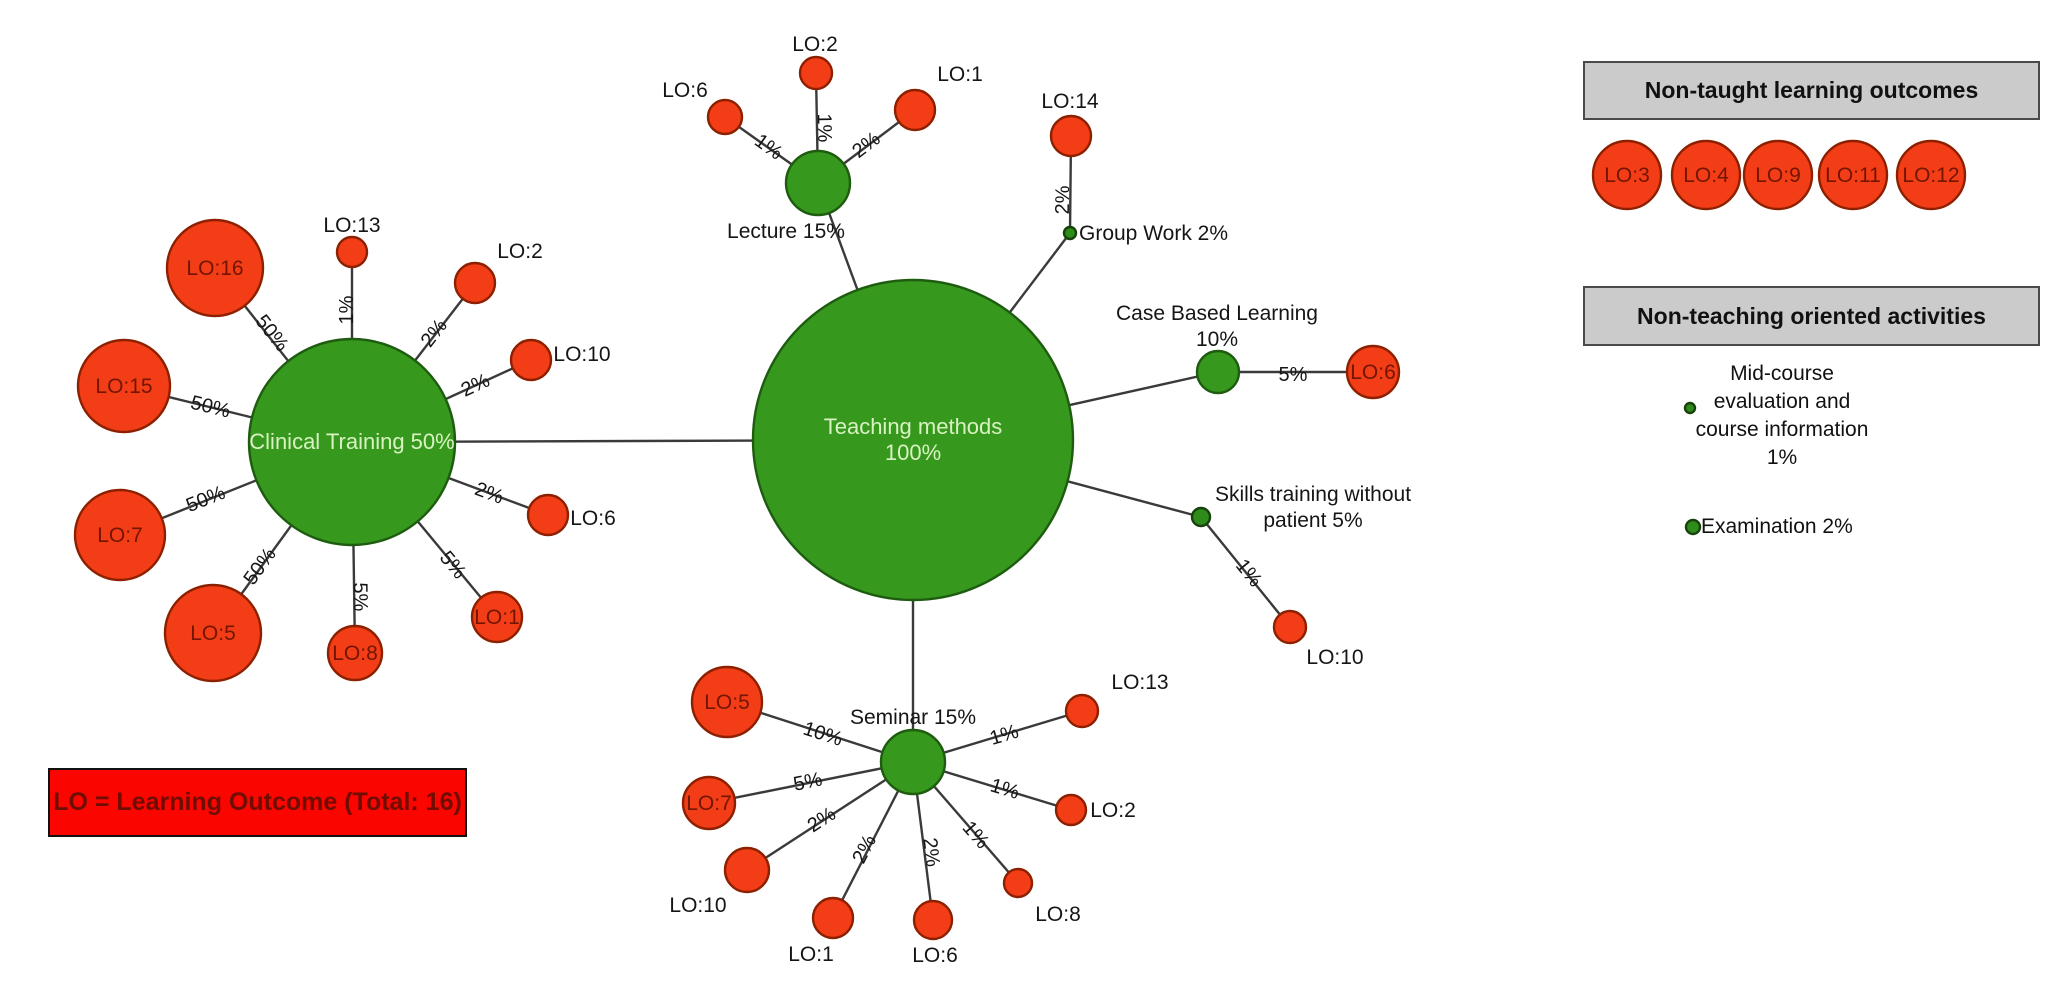 The height and width of the screenshot is (1001, 2059). Describe the element at coordinates (913, 762) in the screenshot. I see `node-seminar` at that location.